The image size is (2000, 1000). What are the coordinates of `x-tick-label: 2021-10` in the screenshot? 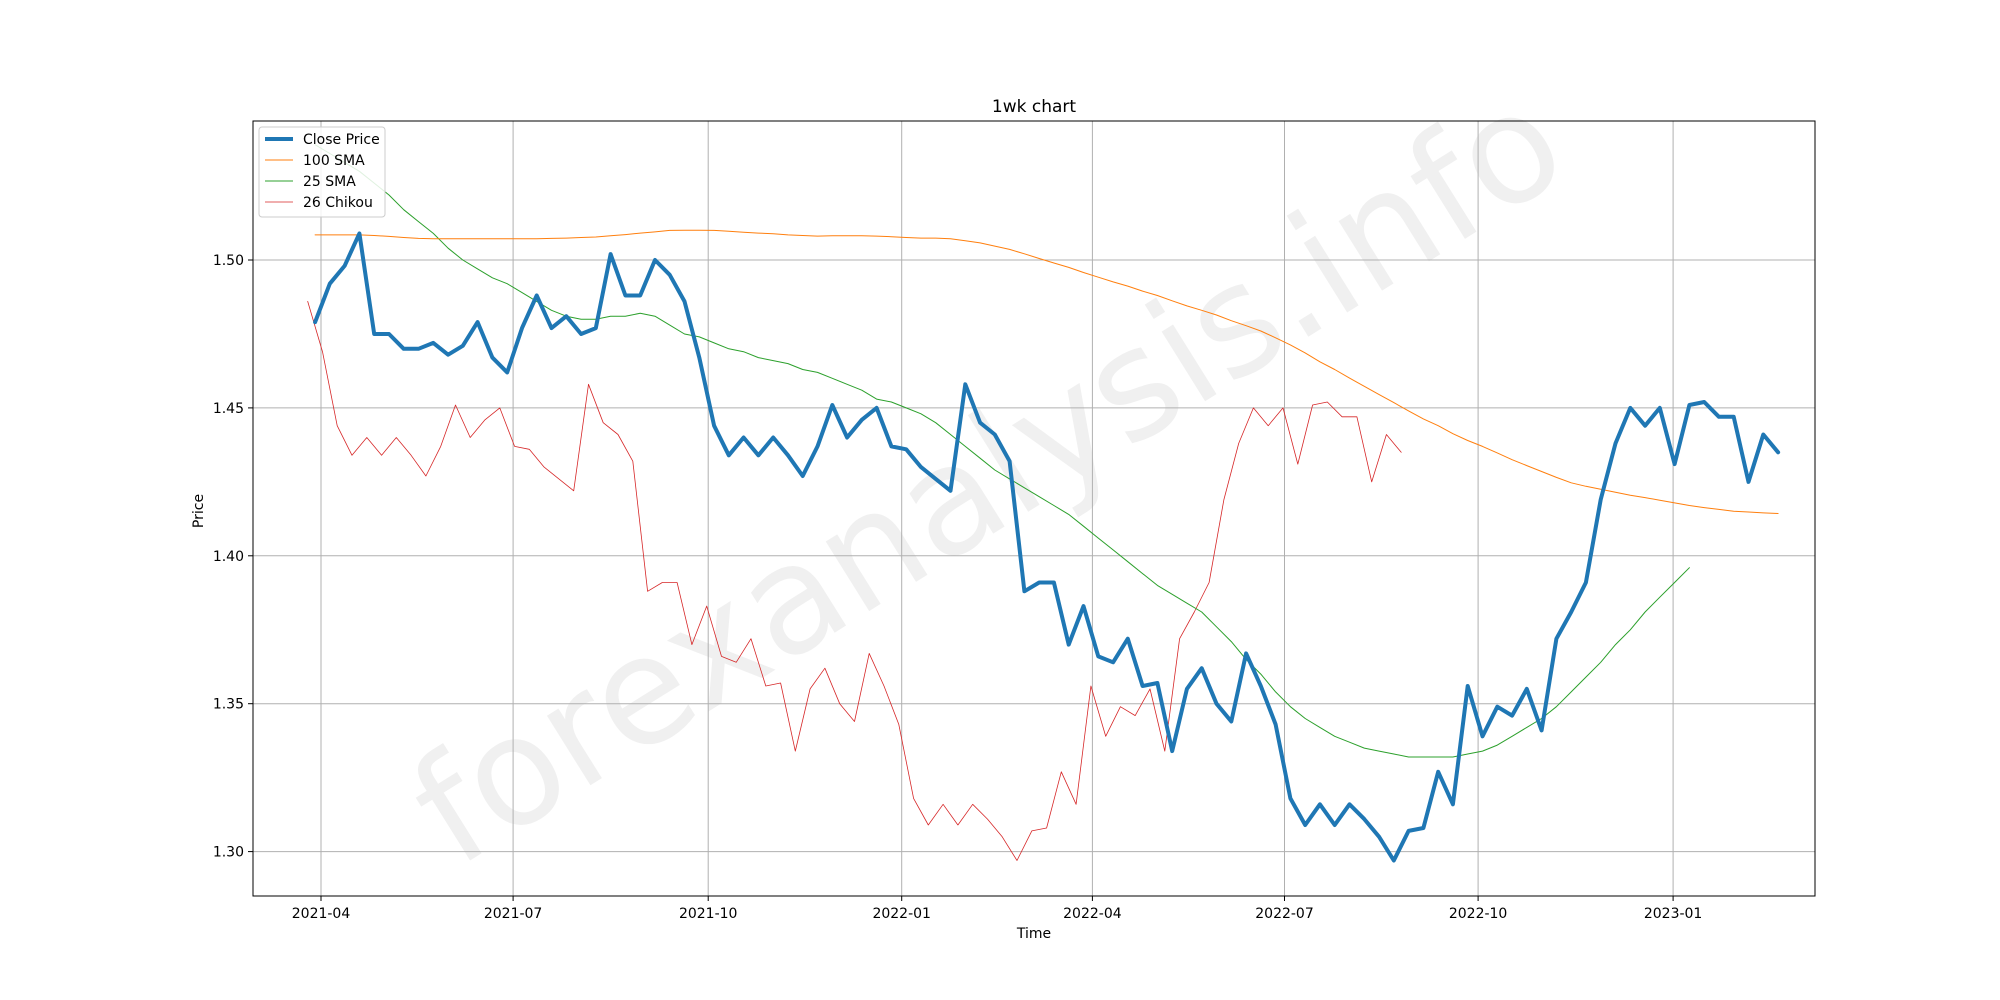 It's located at (708, 914).